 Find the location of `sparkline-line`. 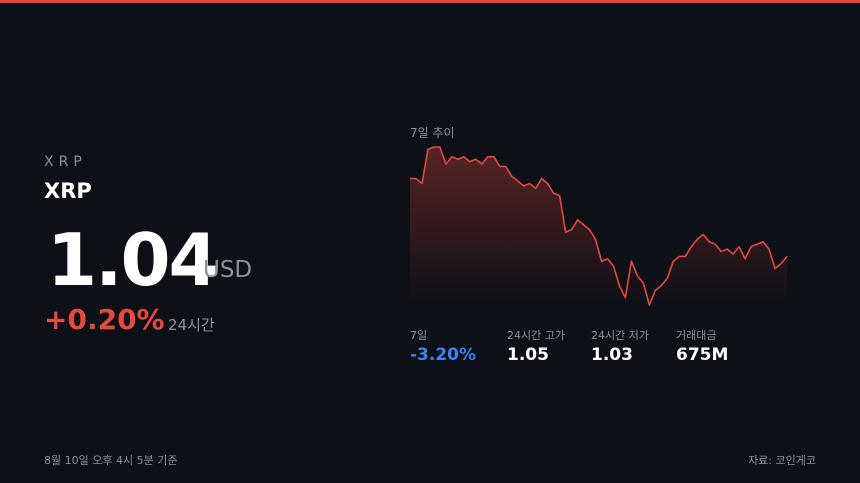

sparkline-line is located at coordinates (599, 226).